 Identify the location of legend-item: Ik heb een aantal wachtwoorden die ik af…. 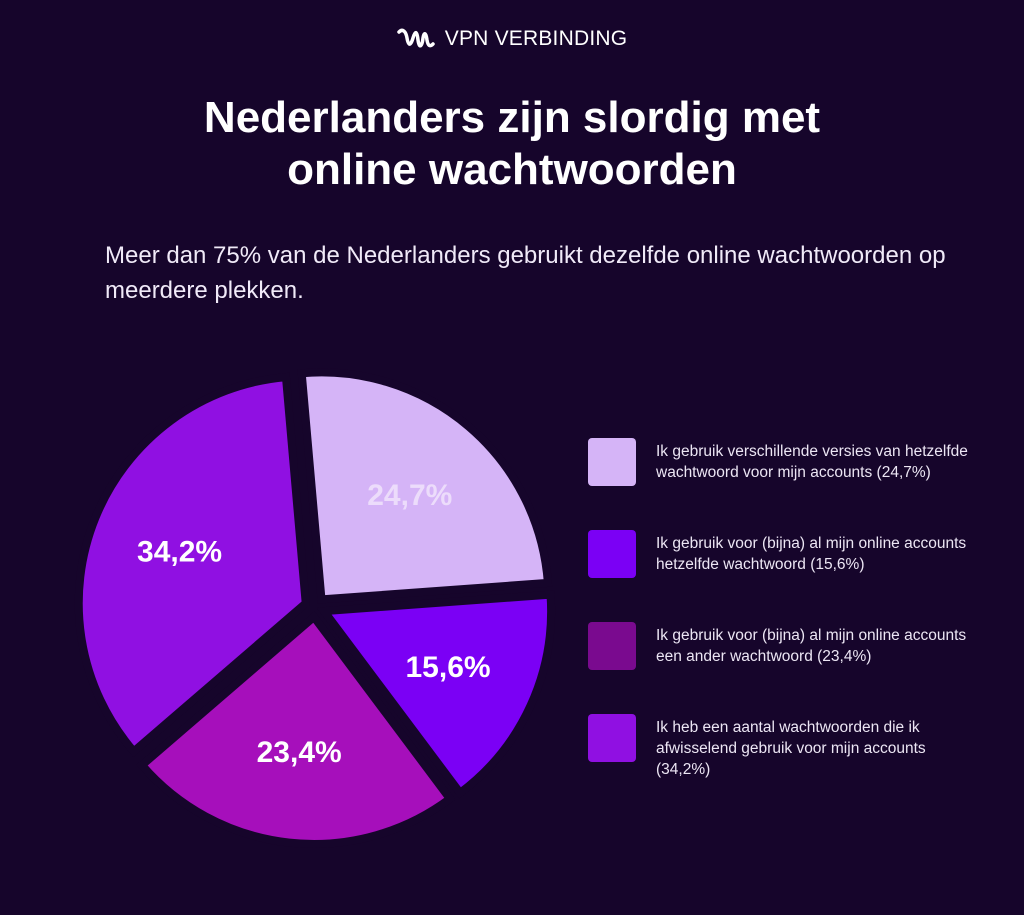
(798, 760).